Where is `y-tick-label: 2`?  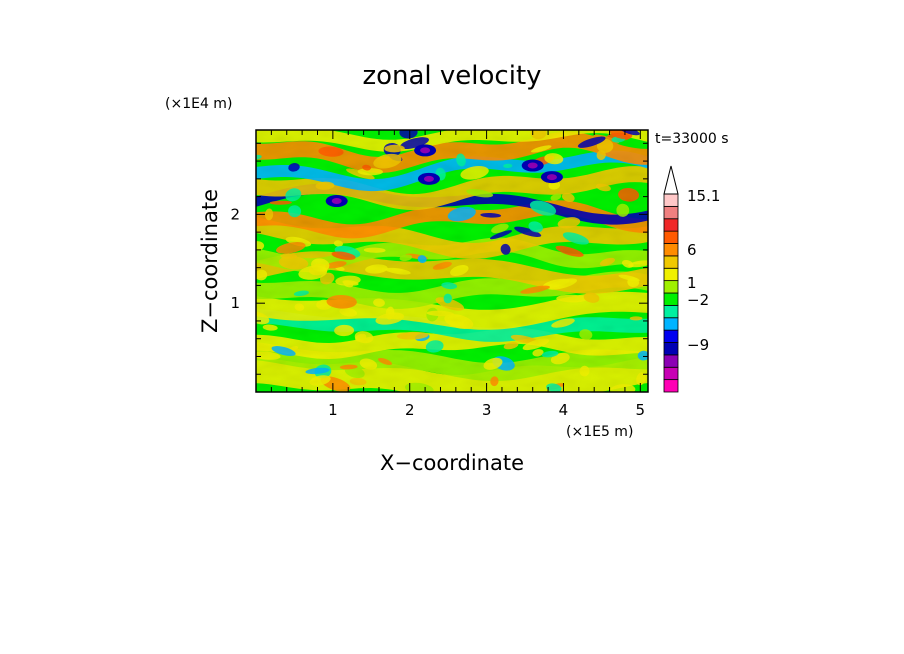 y-tick-label: 2 is located at coordinates (235, 214).